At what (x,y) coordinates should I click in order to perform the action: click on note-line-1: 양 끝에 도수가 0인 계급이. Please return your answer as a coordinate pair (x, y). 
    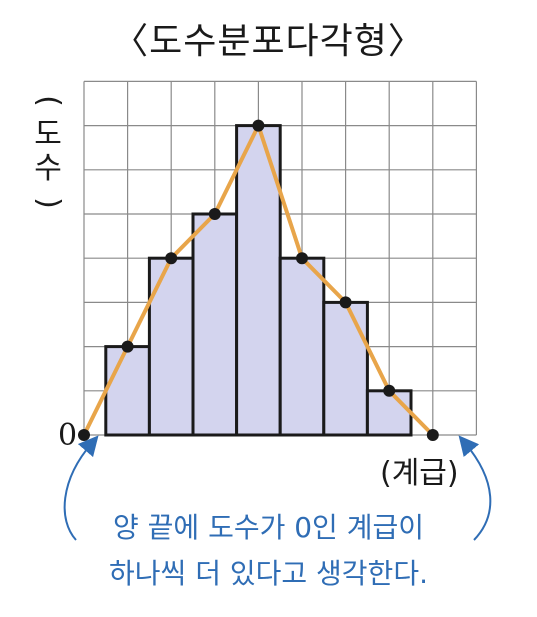
    Looking at the image, I should click on (268, 527).